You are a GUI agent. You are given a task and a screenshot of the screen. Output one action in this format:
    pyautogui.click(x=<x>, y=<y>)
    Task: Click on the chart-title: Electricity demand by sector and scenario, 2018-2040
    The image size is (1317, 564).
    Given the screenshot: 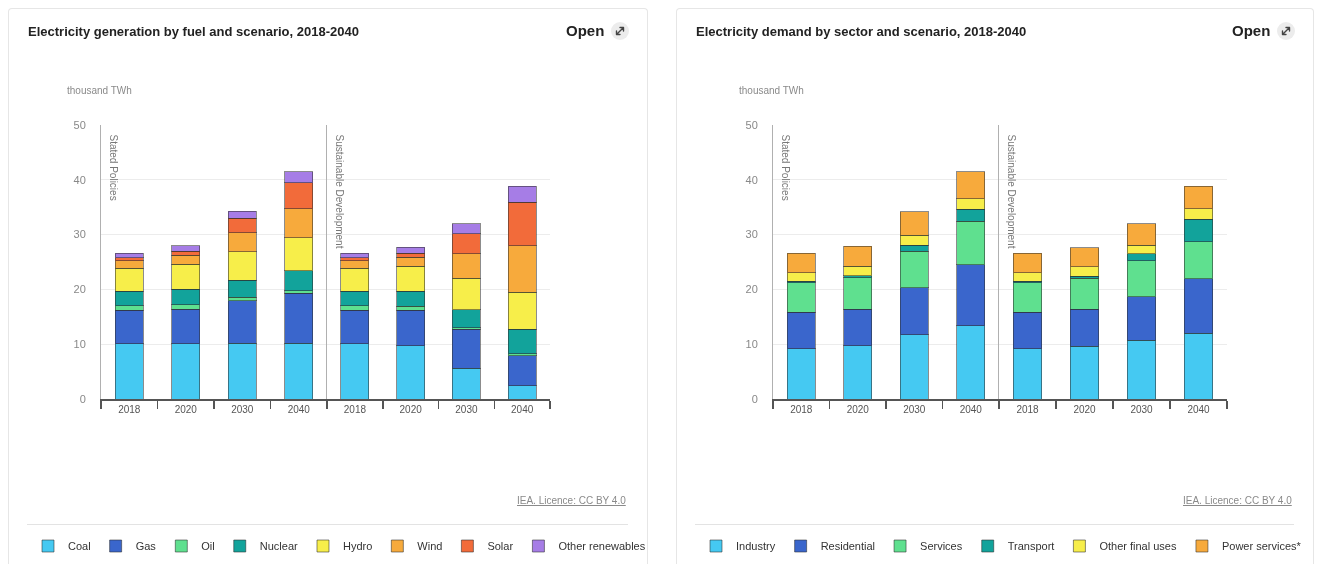 What is the action you would take?
    pyautogui.click(x=861, y=31)
    